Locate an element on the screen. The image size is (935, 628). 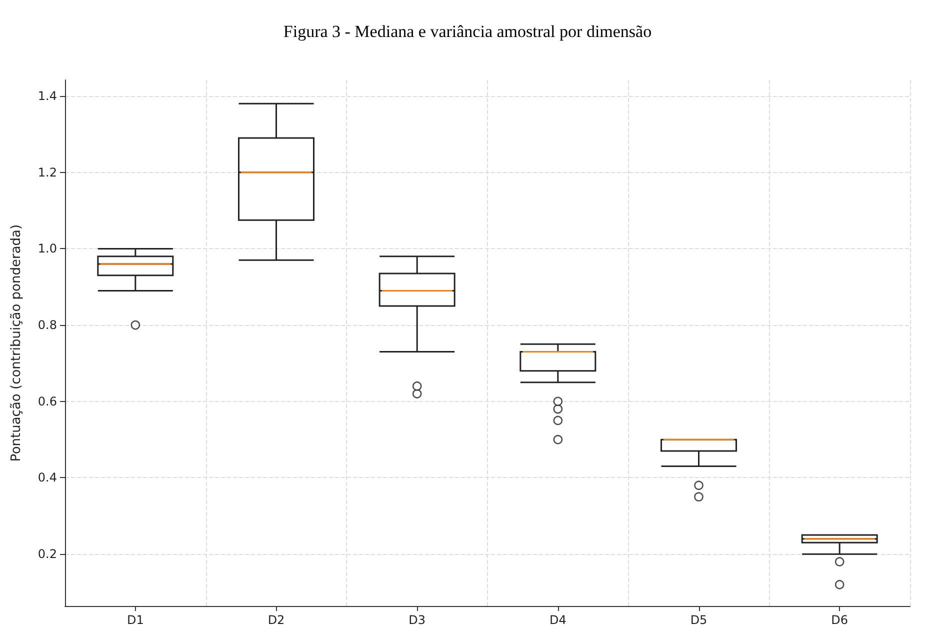
x-tick-label: D4 is located at coordinates (557, 620).